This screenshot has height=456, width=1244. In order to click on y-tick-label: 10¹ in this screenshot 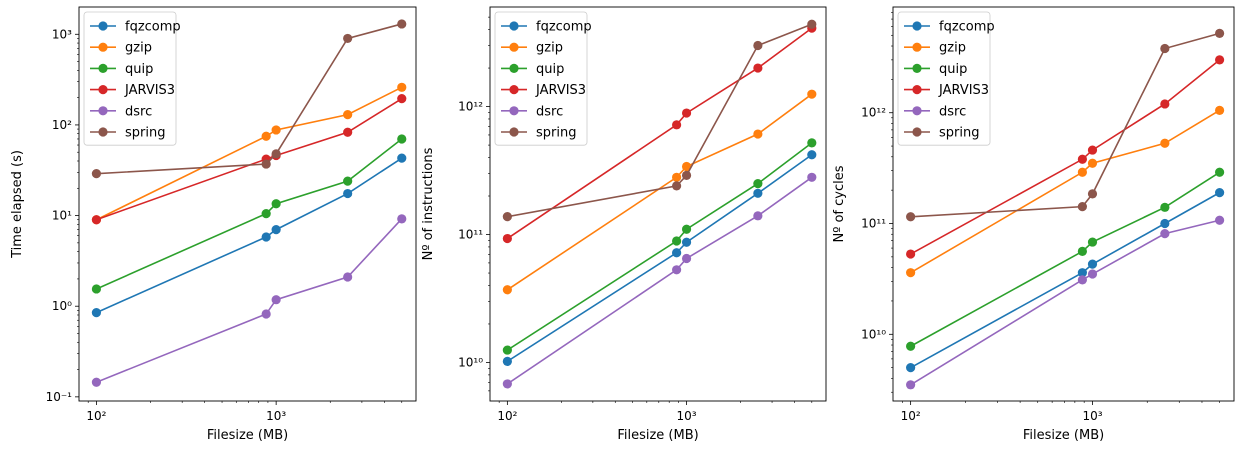, I will do `click(62, 216)`.